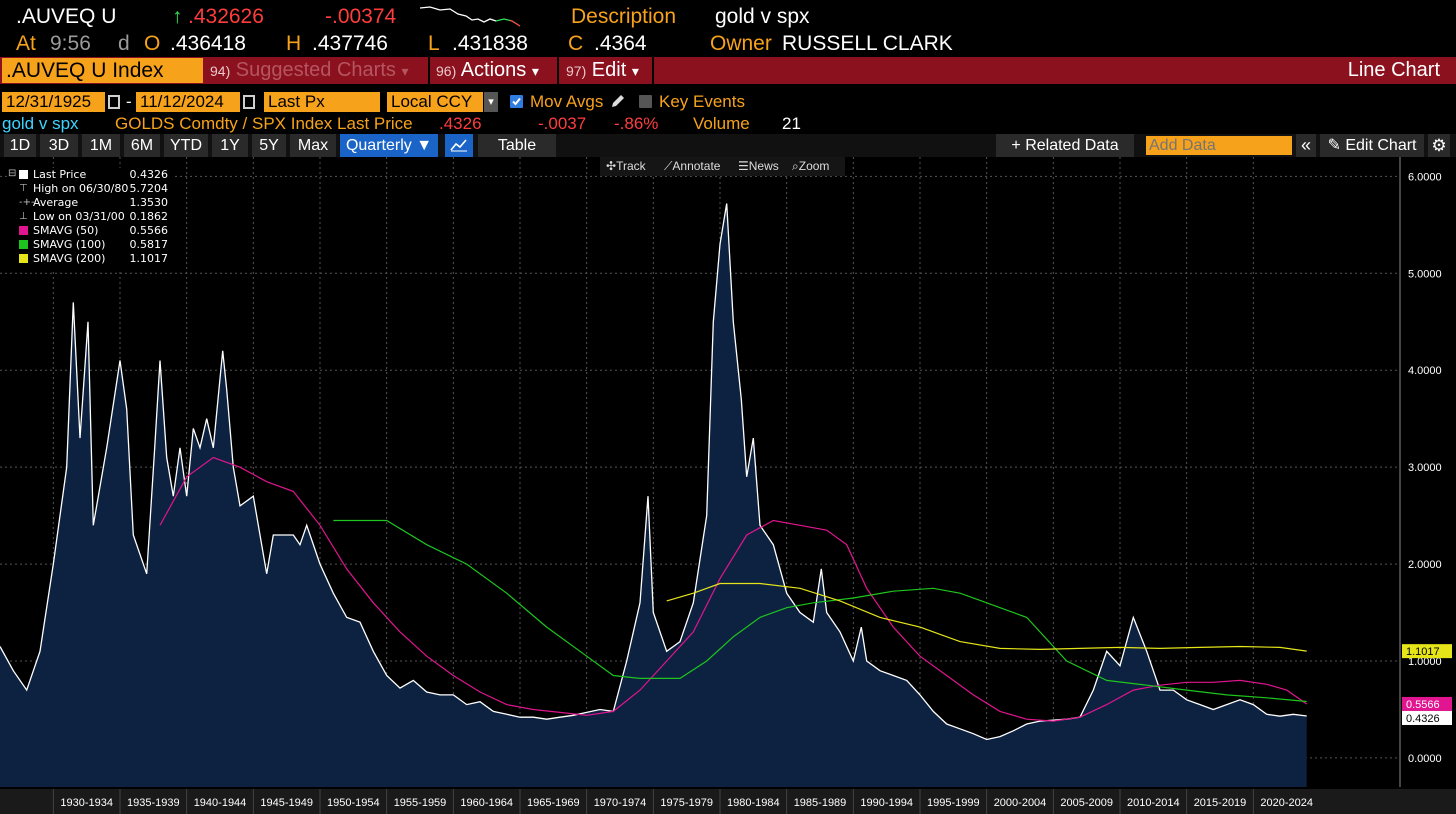 The image size is (1456, 814). I want to click on mov-avgs-checkbox, so click(516, 101).